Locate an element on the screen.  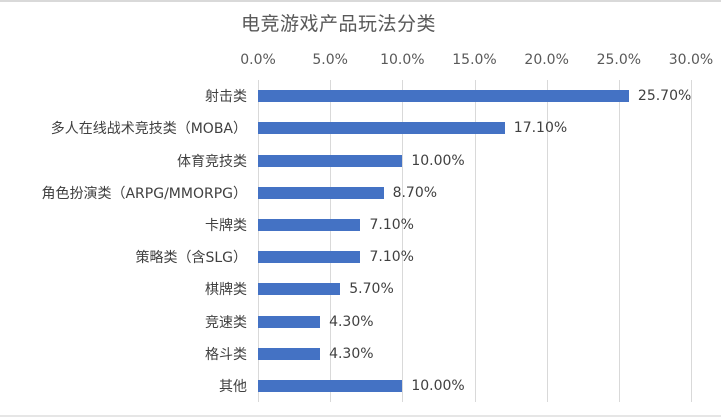
data-label: 17.10% is located at coordinates (540, 128).